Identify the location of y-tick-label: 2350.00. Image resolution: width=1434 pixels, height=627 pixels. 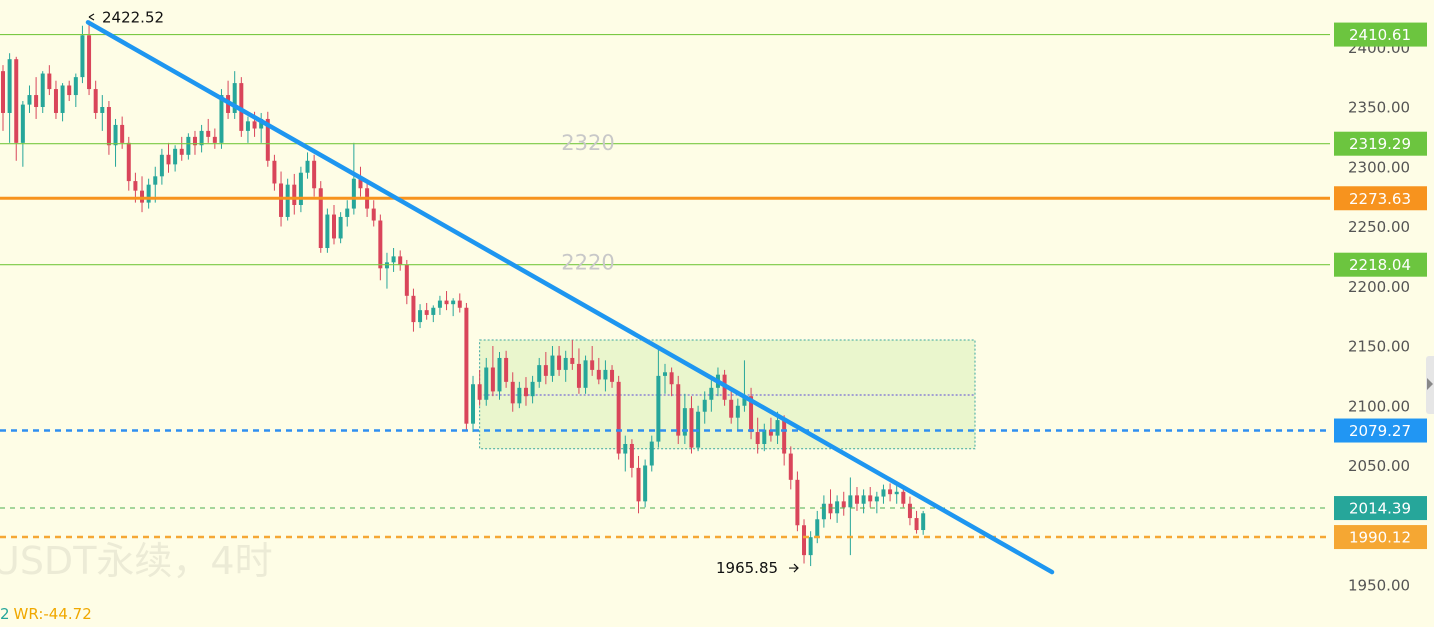
(1379, 108).